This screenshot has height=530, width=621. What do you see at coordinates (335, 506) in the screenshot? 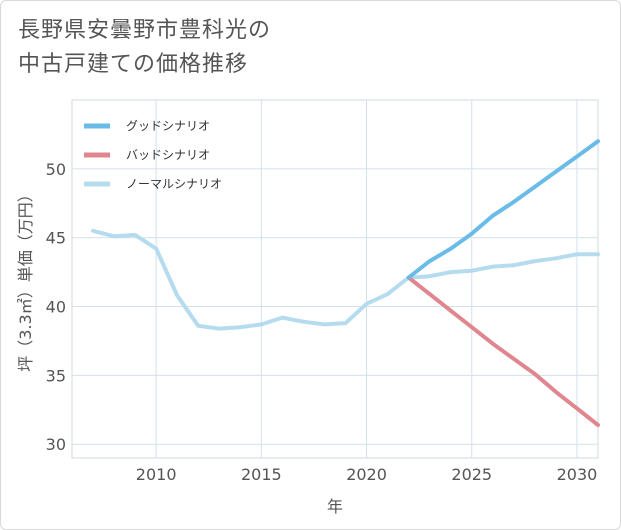
I see `x-axis-label: 年` at bounding box center [335, 506].